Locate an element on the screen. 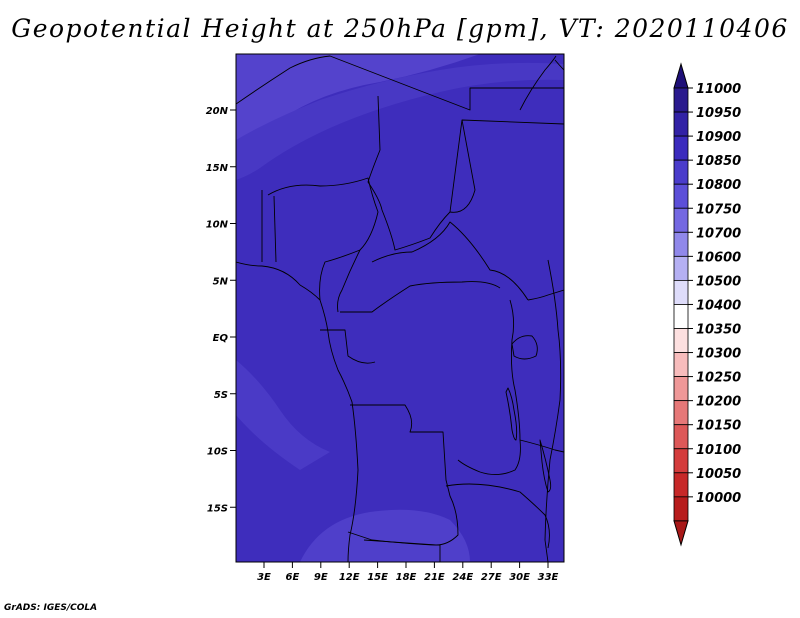  colorbar-label: 10600 is located at coordinates (718, 257).